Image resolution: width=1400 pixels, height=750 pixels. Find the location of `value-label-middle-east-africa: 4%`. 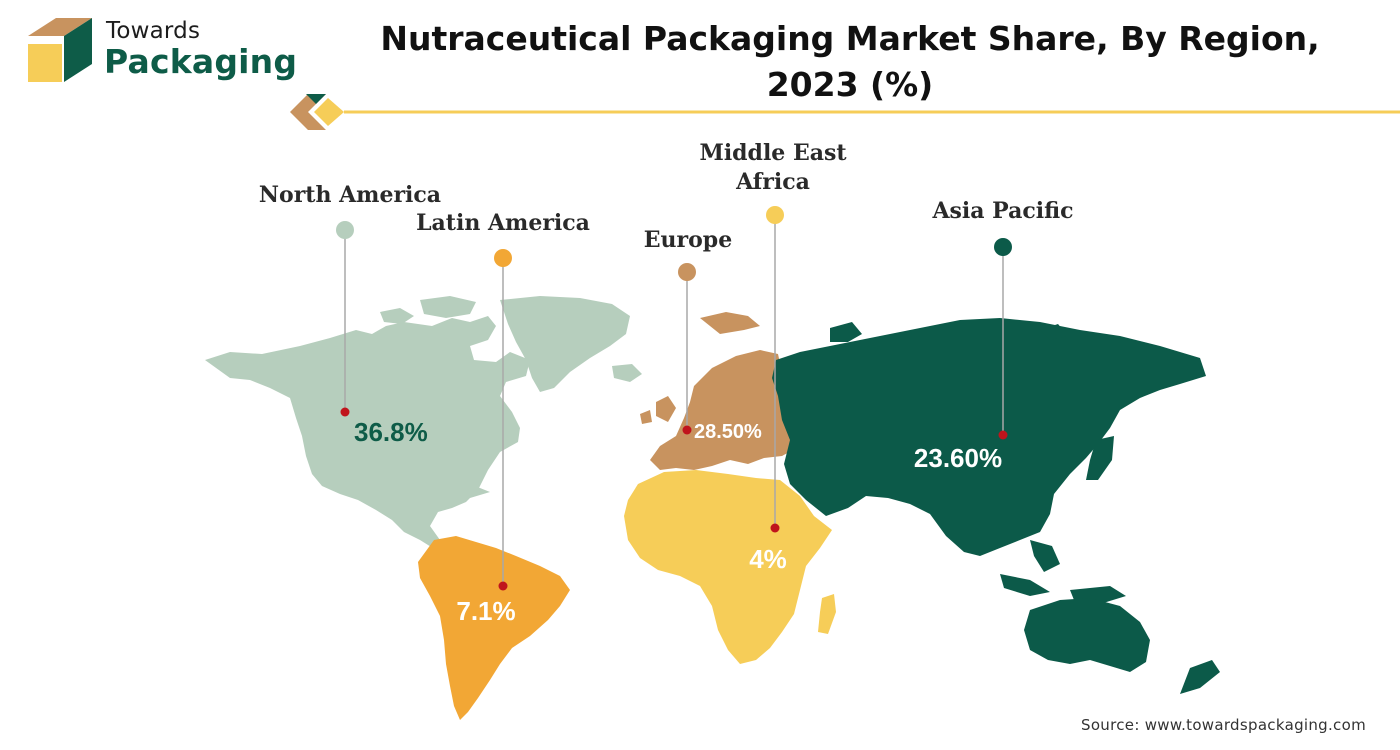

value-label-middle-east-africa: 4% is located at coordinates (768, 559).